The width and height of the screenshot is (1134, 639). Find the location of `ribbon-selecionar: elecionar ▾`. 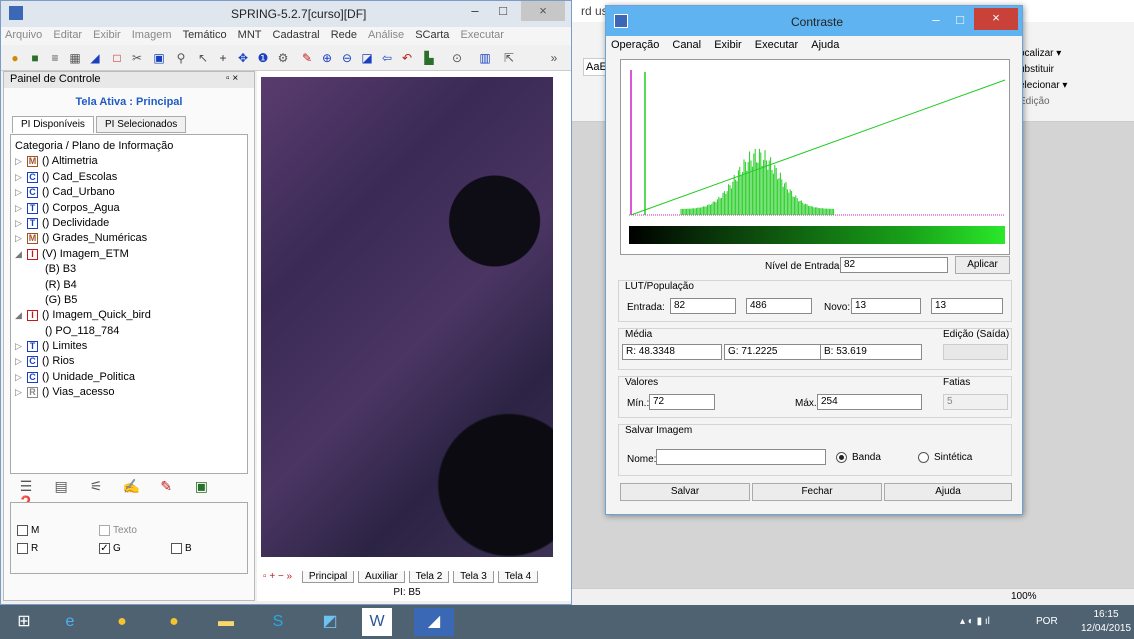

ribbon-selecionar: elecionar ▾ is located at coordinates (1043, 85).